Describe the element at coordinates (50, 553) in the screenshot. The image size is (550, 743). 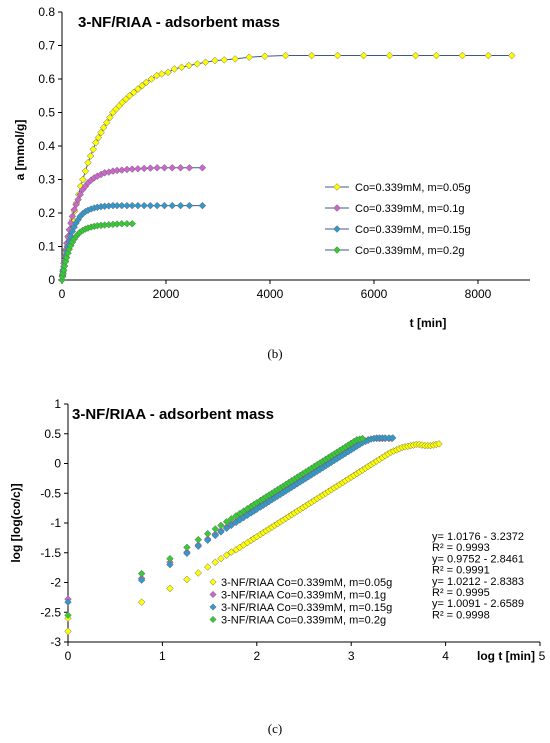
I see `y-tick-label-c: -1.5` at that location.